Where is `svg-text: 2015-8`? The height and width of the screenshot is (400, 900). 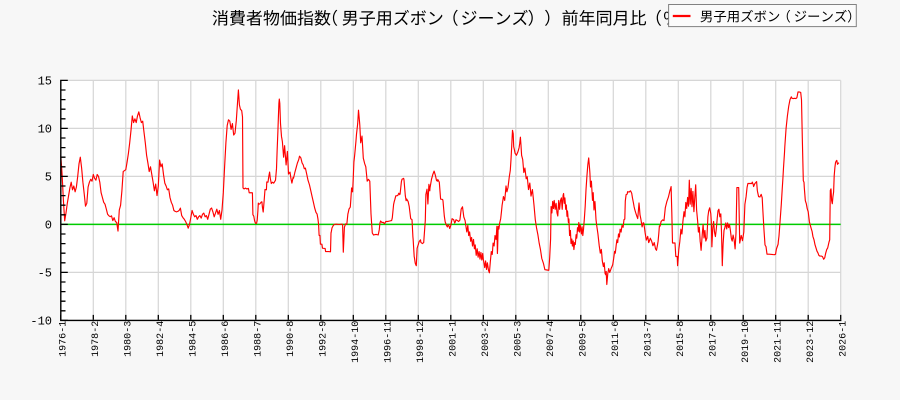
svg-text: 2015-8 is located at coordinates (681, 339).